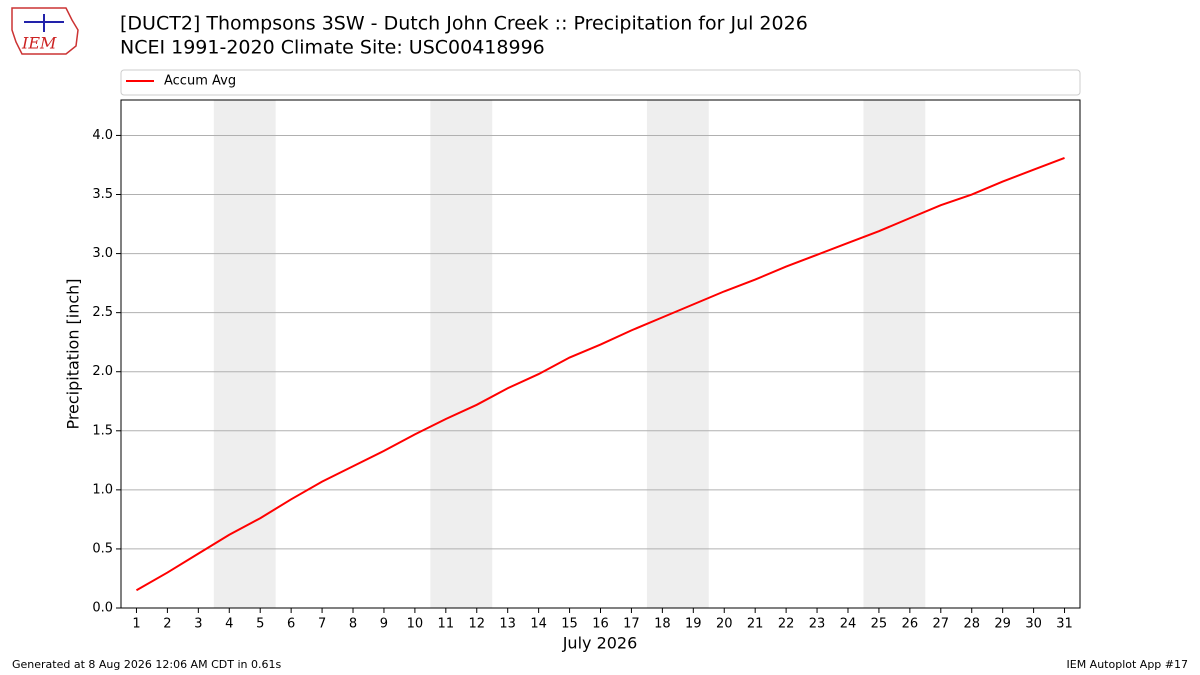  What do you see at coordinates (941, 624) in the screenshot?
I see `x-tick-label: 27` at bounding box center [941, 624].